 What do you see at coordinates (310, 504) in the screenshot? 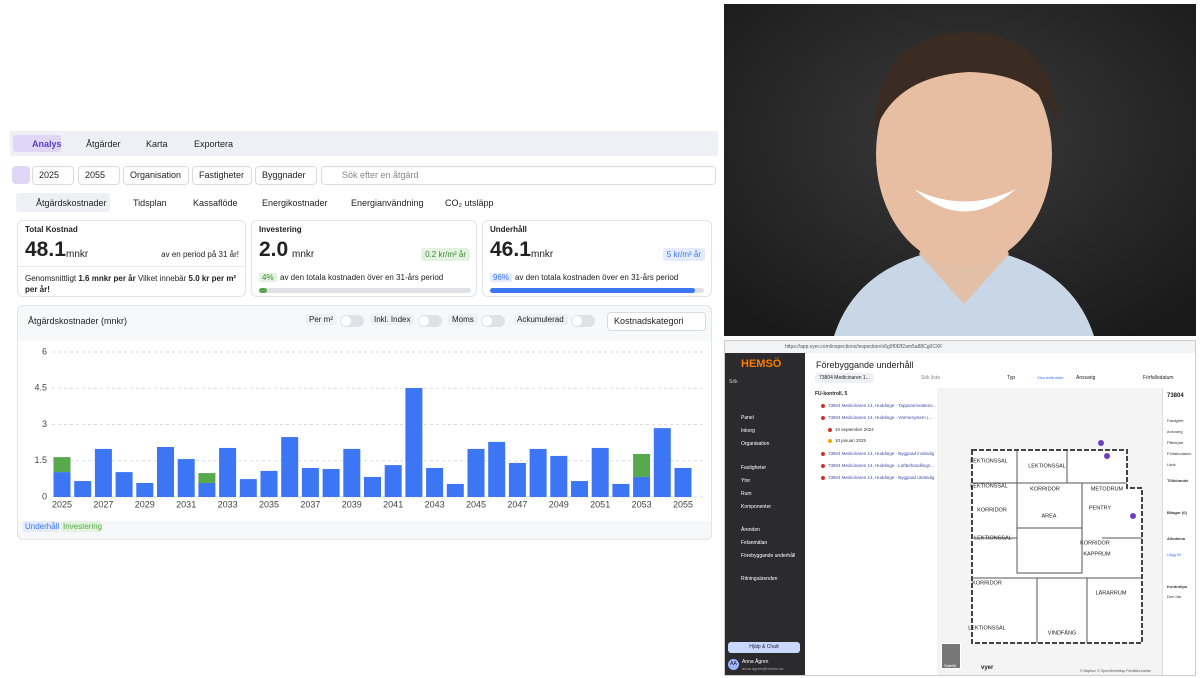
I see `x-tick-label: 2037` at bounding box center [310, 504].